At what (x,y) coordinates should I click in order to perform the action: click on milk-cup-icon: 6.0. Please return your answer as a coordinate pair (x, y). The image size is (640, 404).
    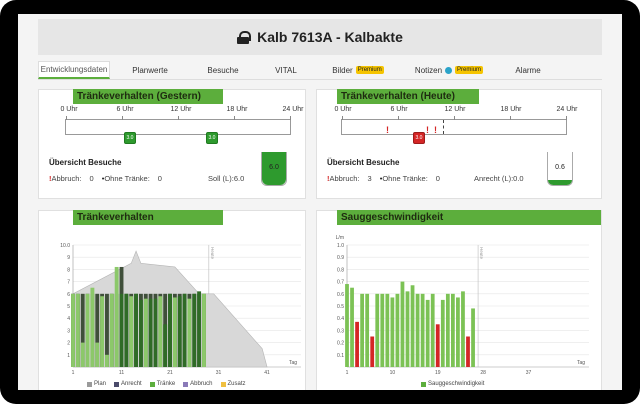
    Looking at the image, I should click on (274, 169).